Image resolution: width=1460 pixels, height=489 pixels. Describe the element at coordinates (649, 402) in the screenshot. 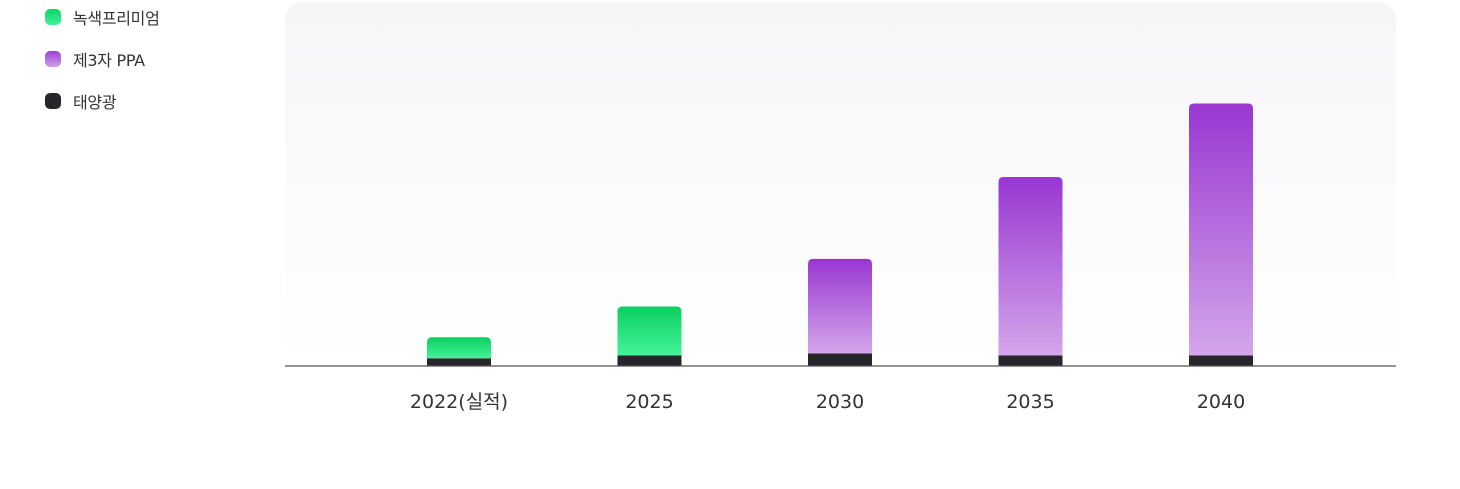

I see `x-tick-label-1: 2025` at that location.